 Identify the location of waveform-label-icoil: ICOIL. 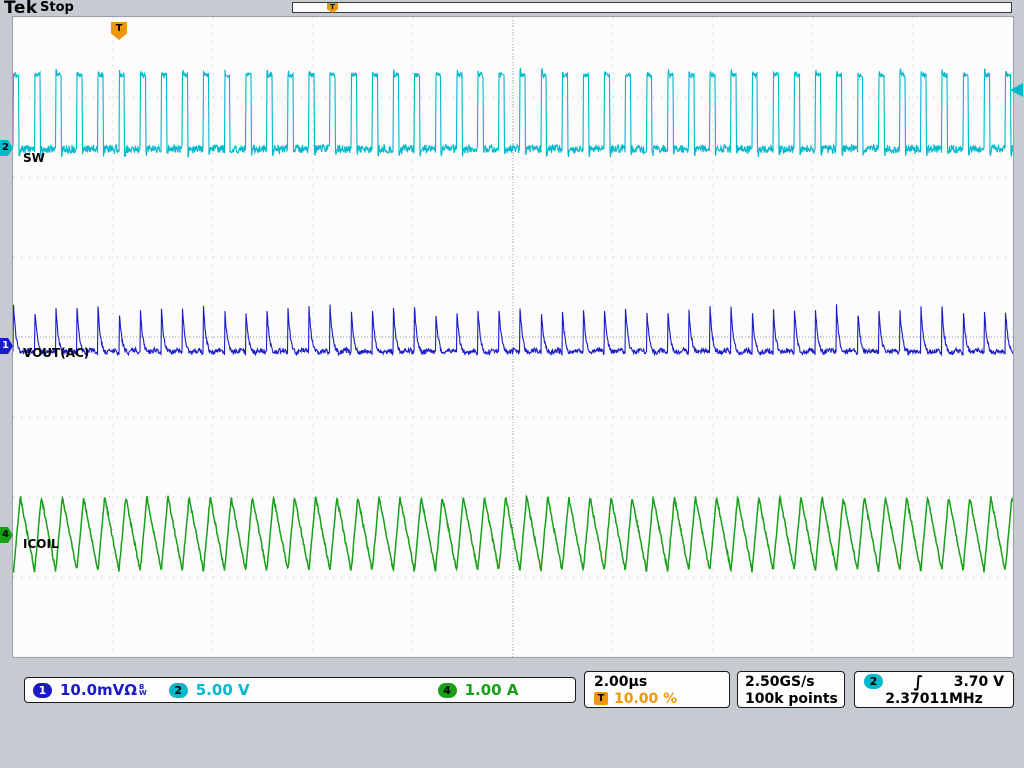
(41, 544).